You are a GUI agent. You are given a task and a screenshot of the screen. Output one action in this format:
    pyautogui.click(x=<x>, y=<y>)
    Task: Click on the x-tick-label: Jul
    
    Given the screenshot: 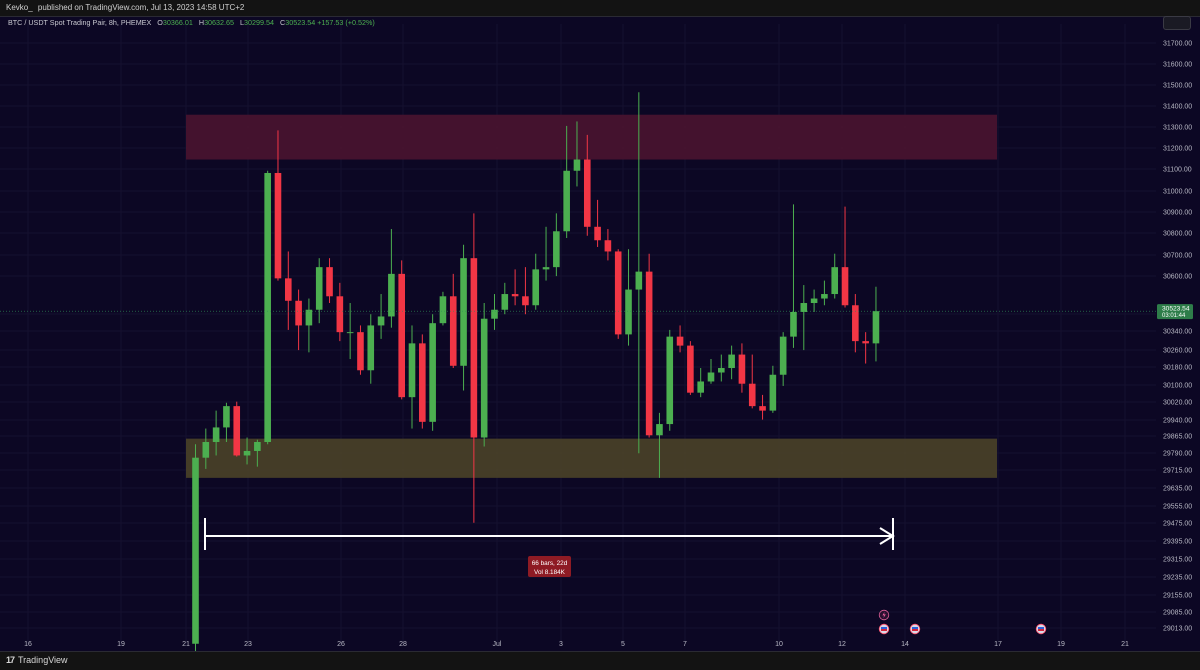 What is the action you would take?
    pyautogui.click(x=497, y=644)
    